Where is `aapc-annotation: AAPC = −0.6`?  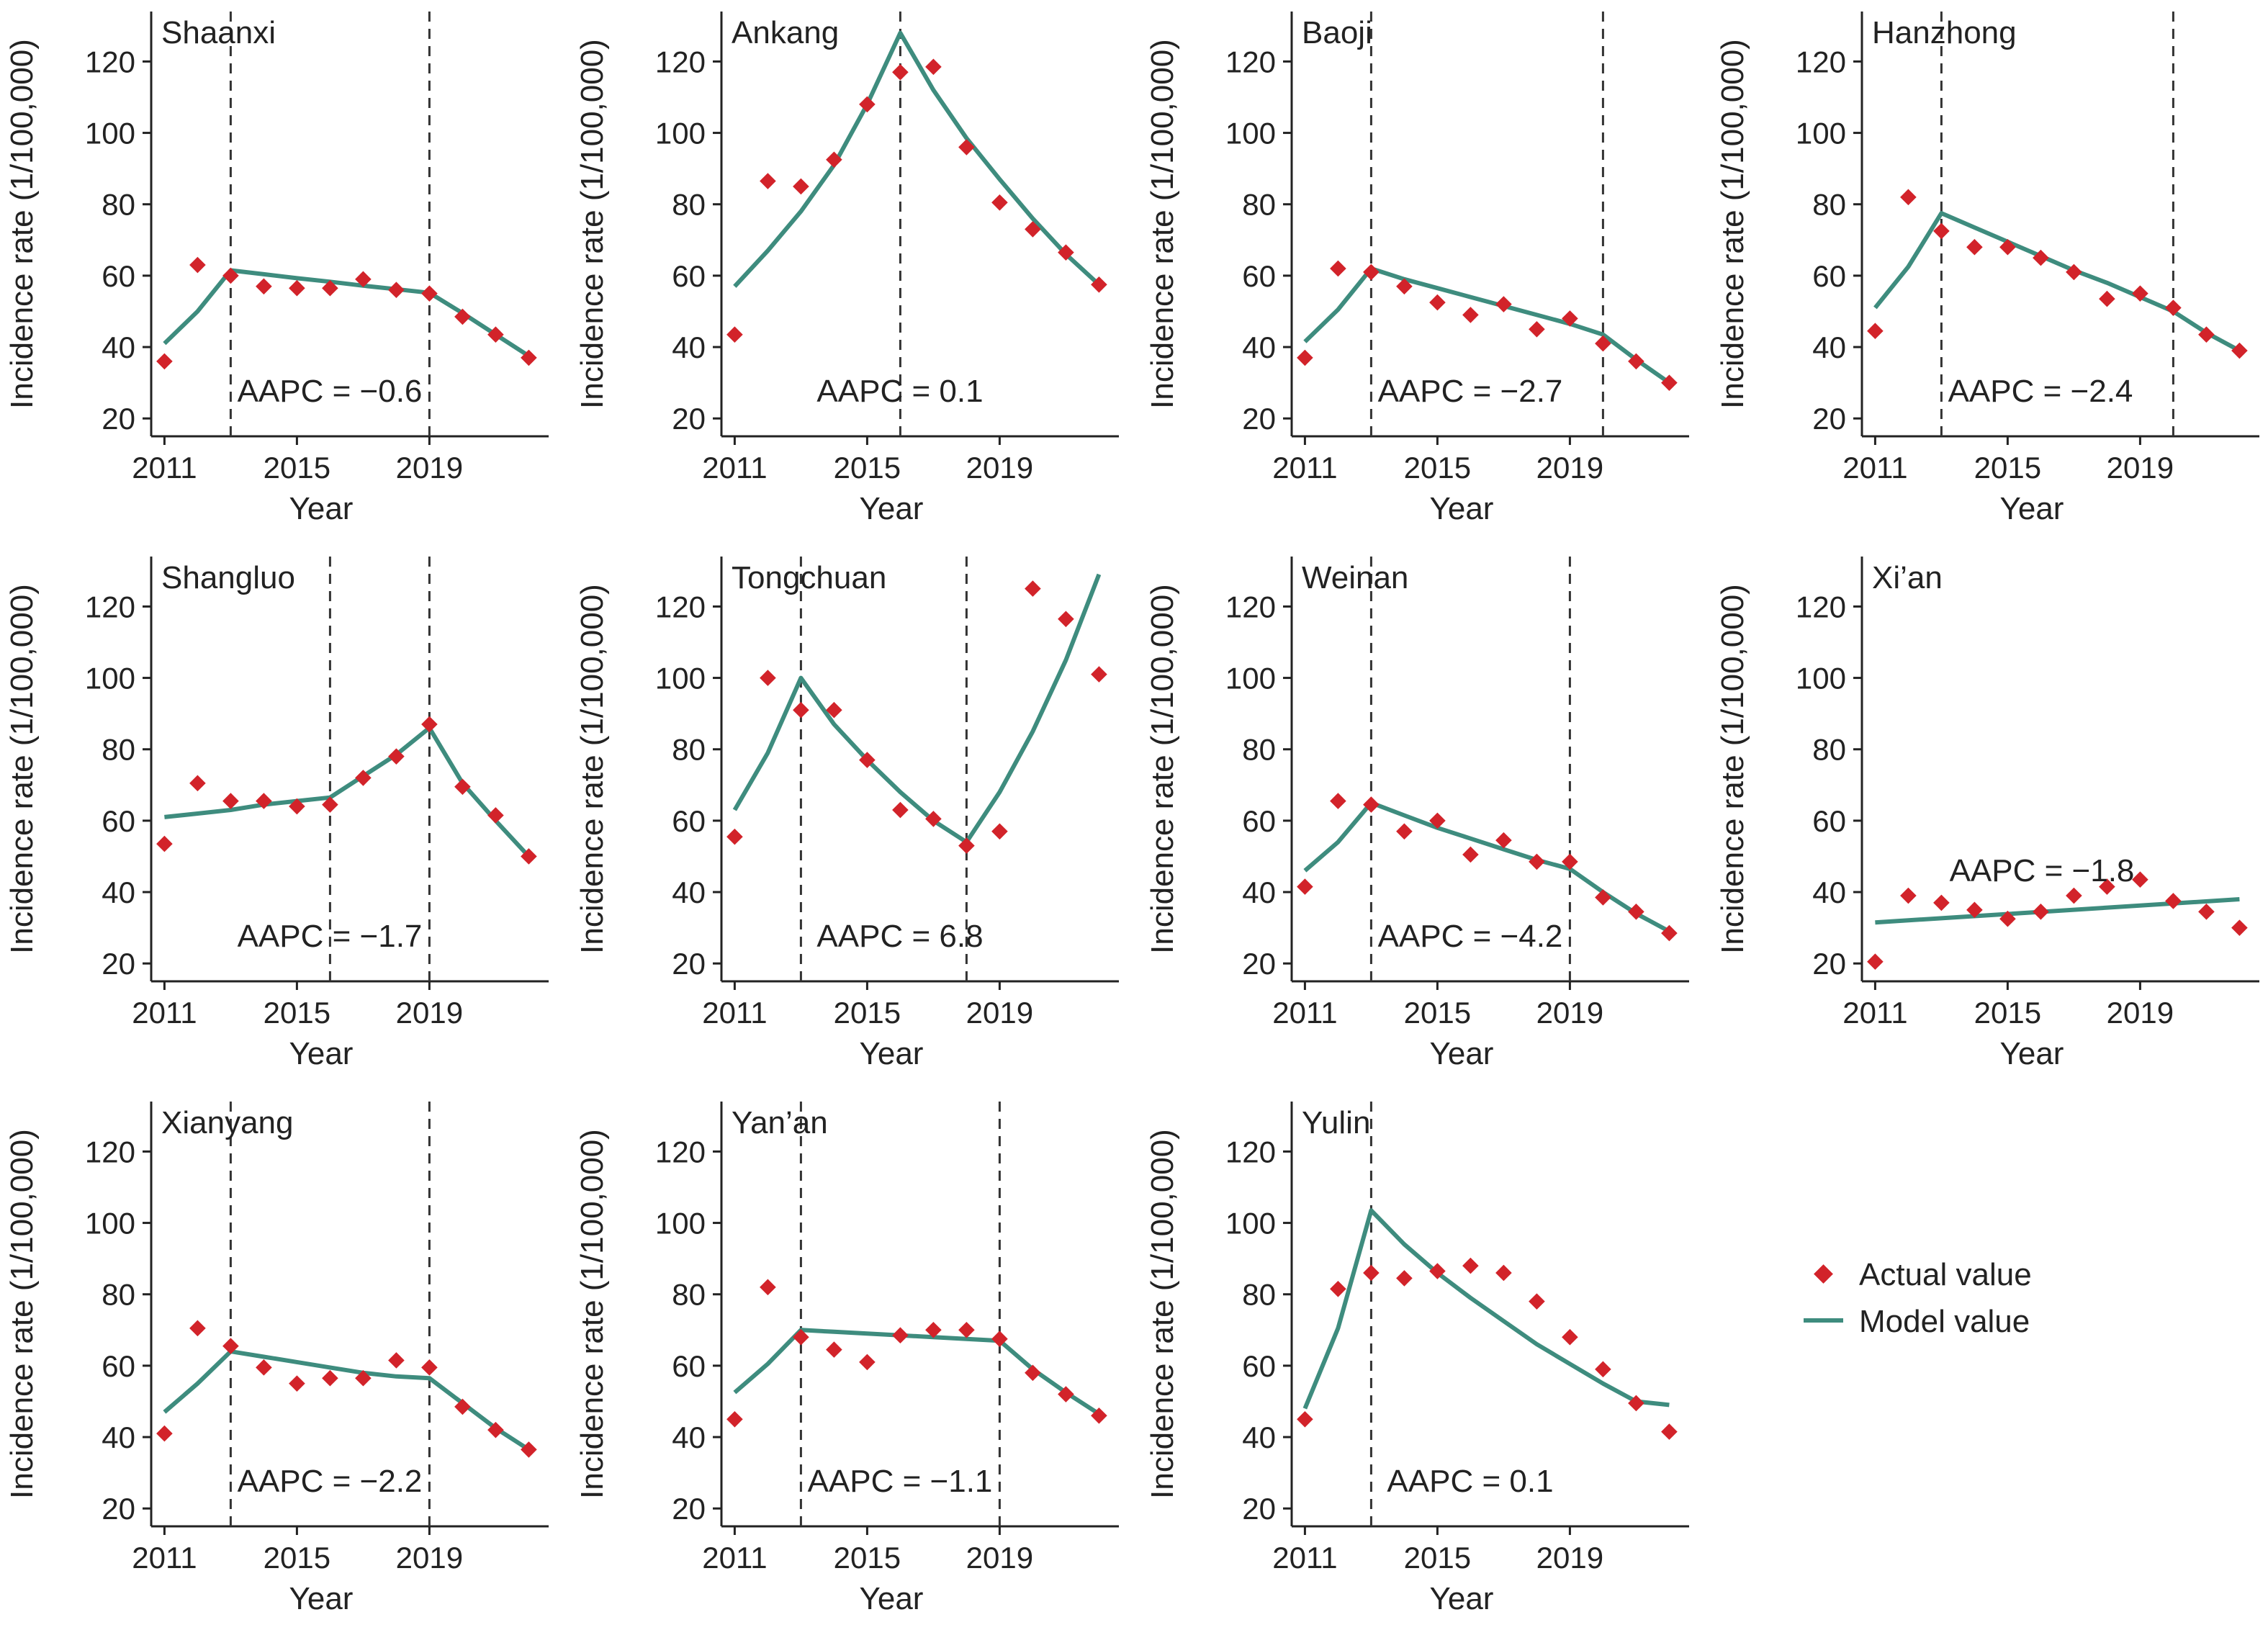
aapc-annotation: AAPC = −0.6 is located at coordinates (330, 391).